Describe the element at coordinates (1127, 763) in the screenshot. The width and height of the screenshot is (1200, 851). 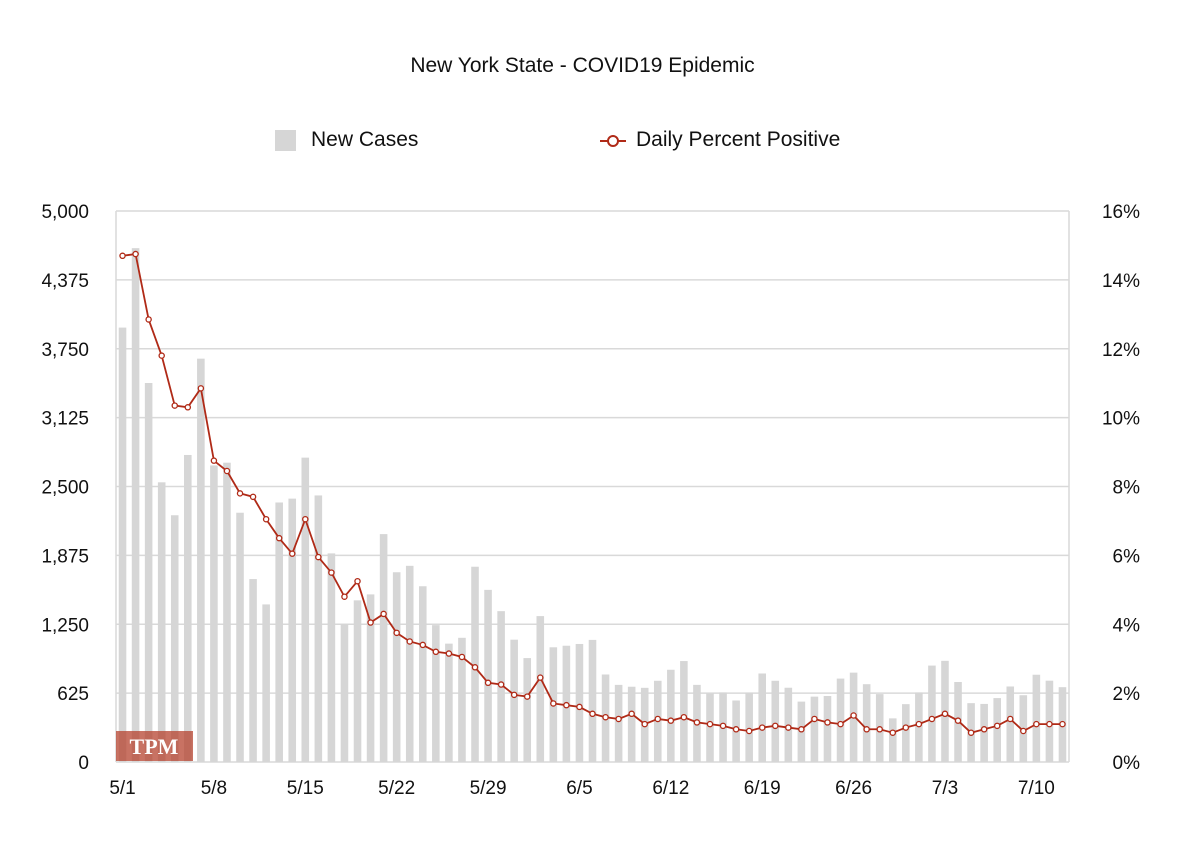
I see `y-right-tick-label: 0%` at that location.